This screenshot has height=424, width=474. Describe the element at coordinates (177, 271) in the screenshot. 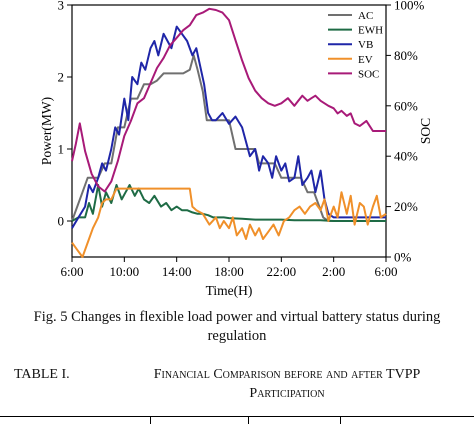

I see `x-tick-label: 14:00` at that location.